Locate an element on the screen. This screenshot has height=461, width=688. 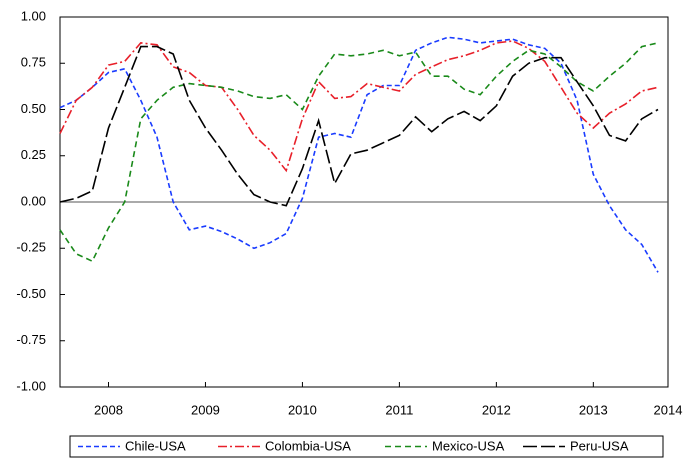
x-tick-label: 2010 is located at coordinates (302, 409).